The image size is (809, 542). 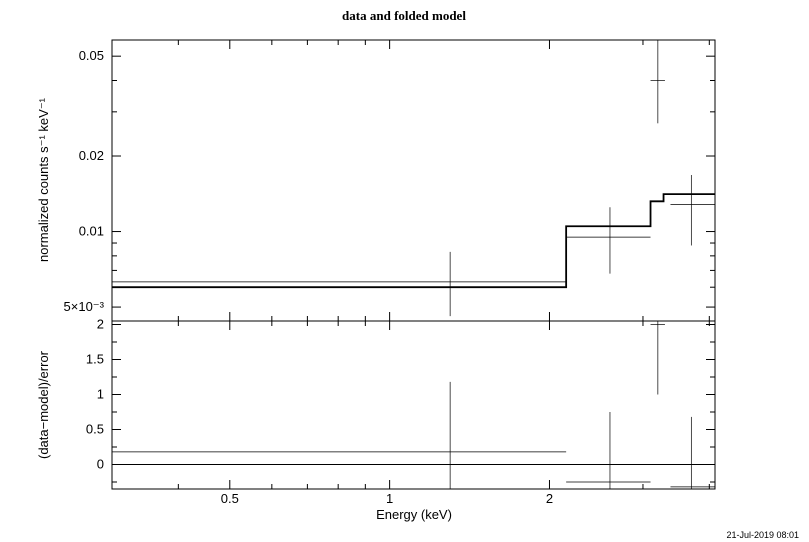 I want to click on x-tick-label: 2, so click(x=549, y=498).